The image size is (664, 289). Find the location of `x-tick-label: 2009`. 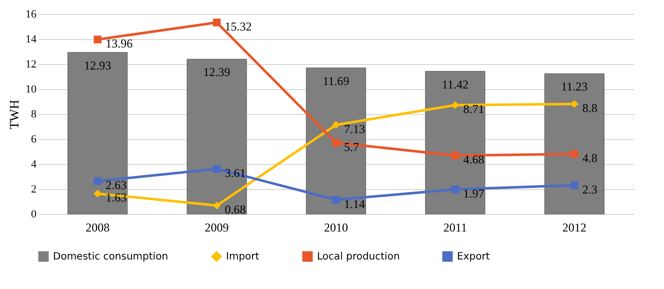

x-tick-label: 2009 is located at coordinates (216, 227).